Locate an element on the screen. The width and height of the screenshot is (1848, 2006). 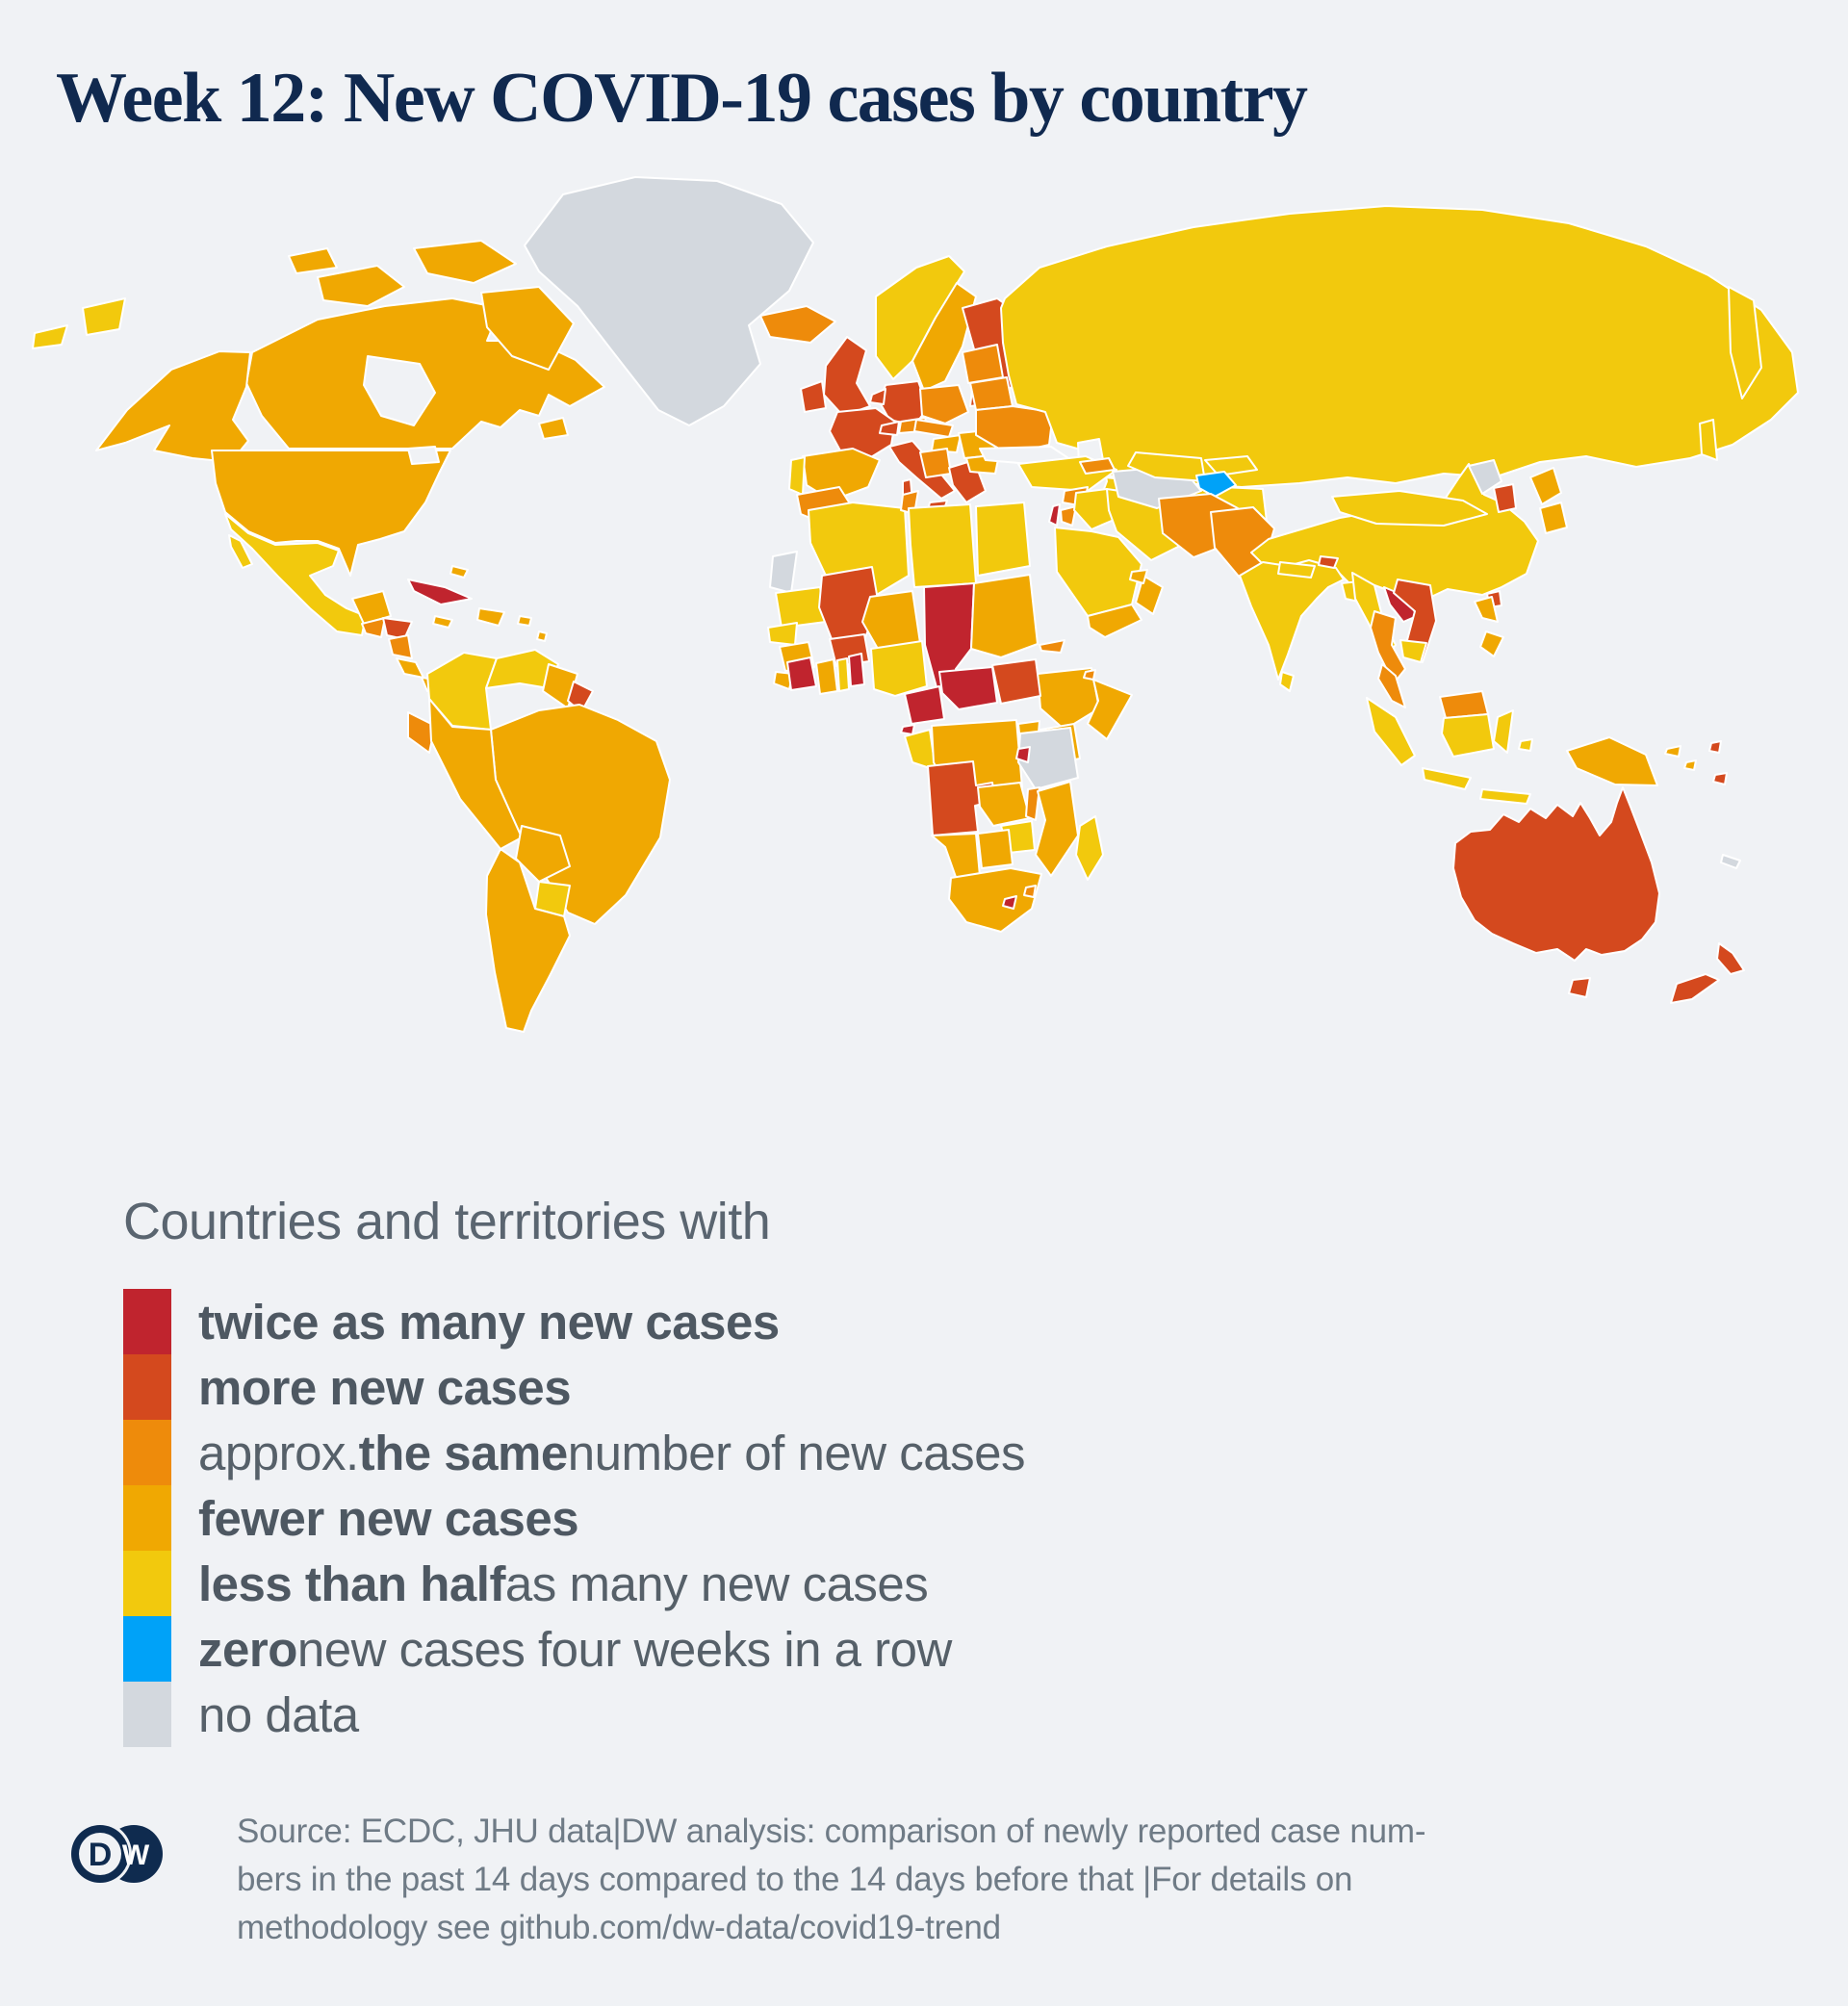
country-maluku is located at coordinates (1525, 745).